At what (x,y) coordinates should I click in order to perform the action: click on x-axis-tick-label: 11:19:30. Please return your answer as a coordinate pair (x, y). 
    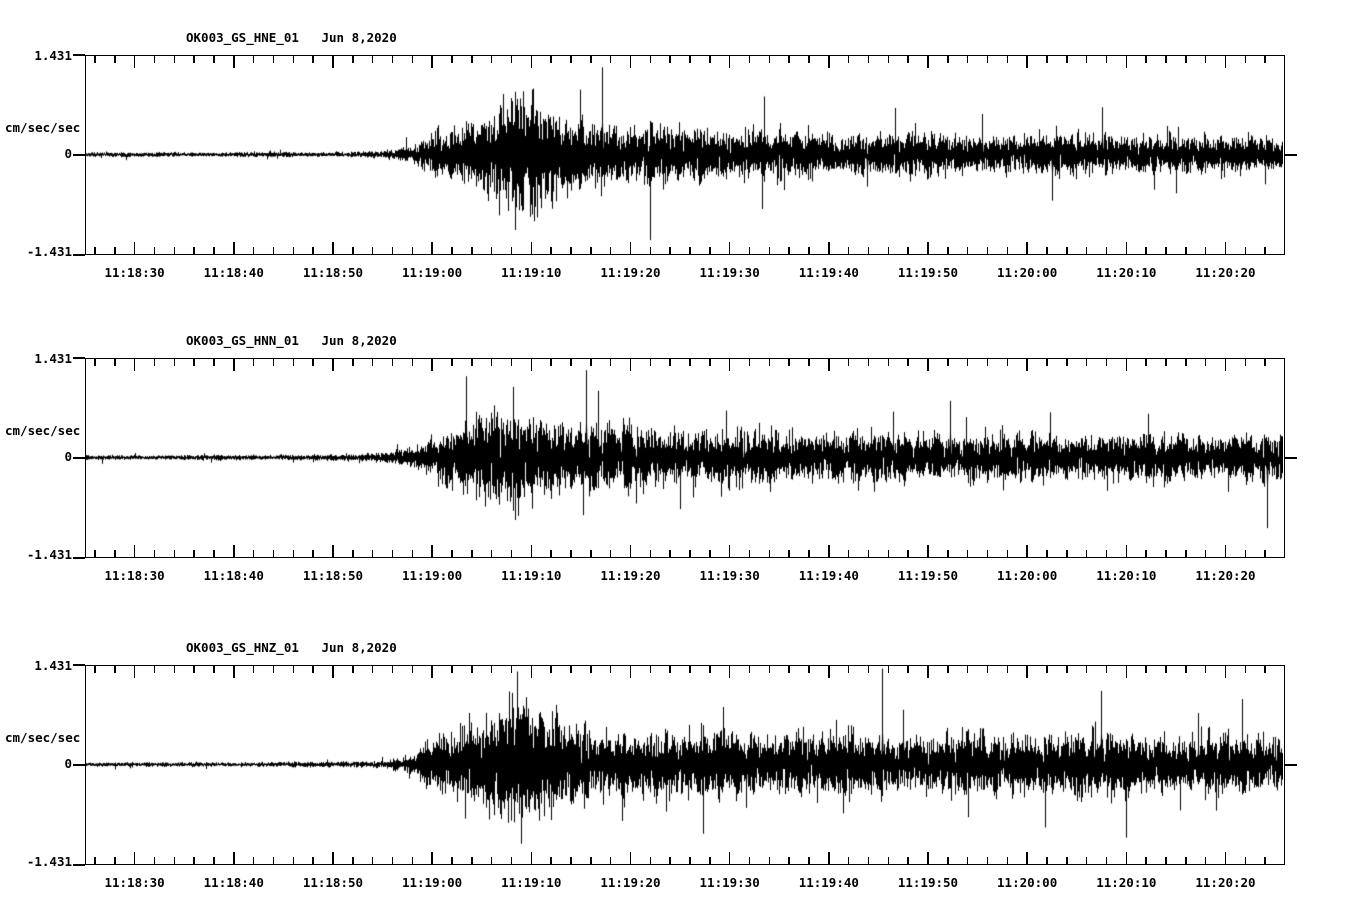
    Looking at the image, I should click on (729, 575).